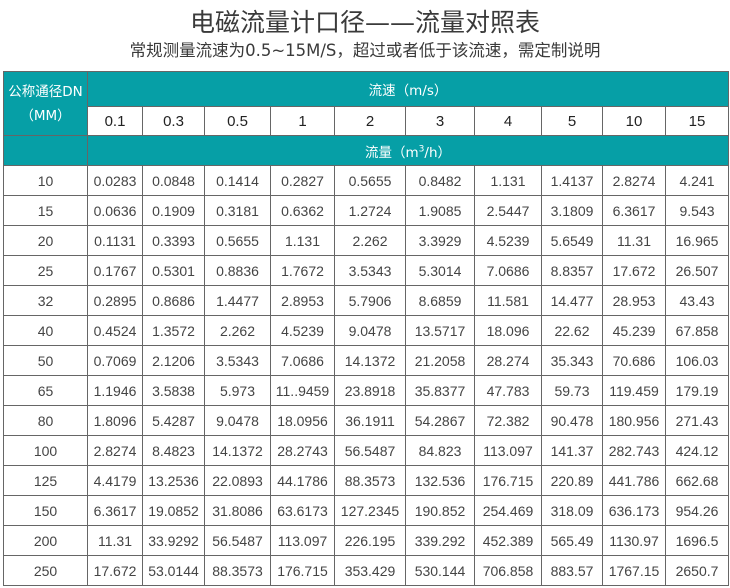 The height and width of the screenshot is (588, 730). I want to click on flow-cell: 1130.97, so click(634, 540).